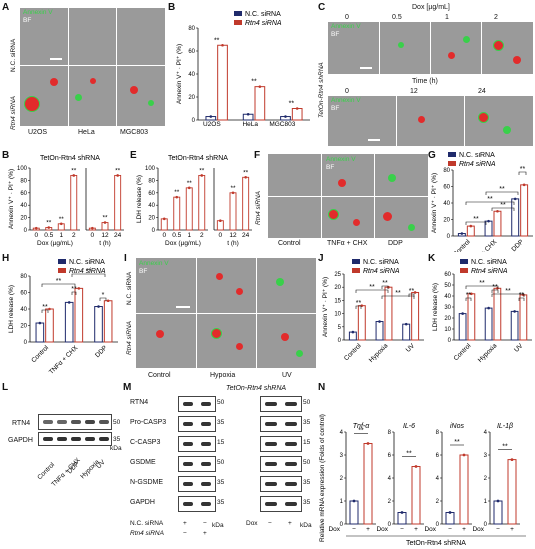 The width and height of the screenshot is (535, 549). Describe the element at coordinates (154, 263) in the screenshot. I see `annexin-label: Annexin V` at that location.